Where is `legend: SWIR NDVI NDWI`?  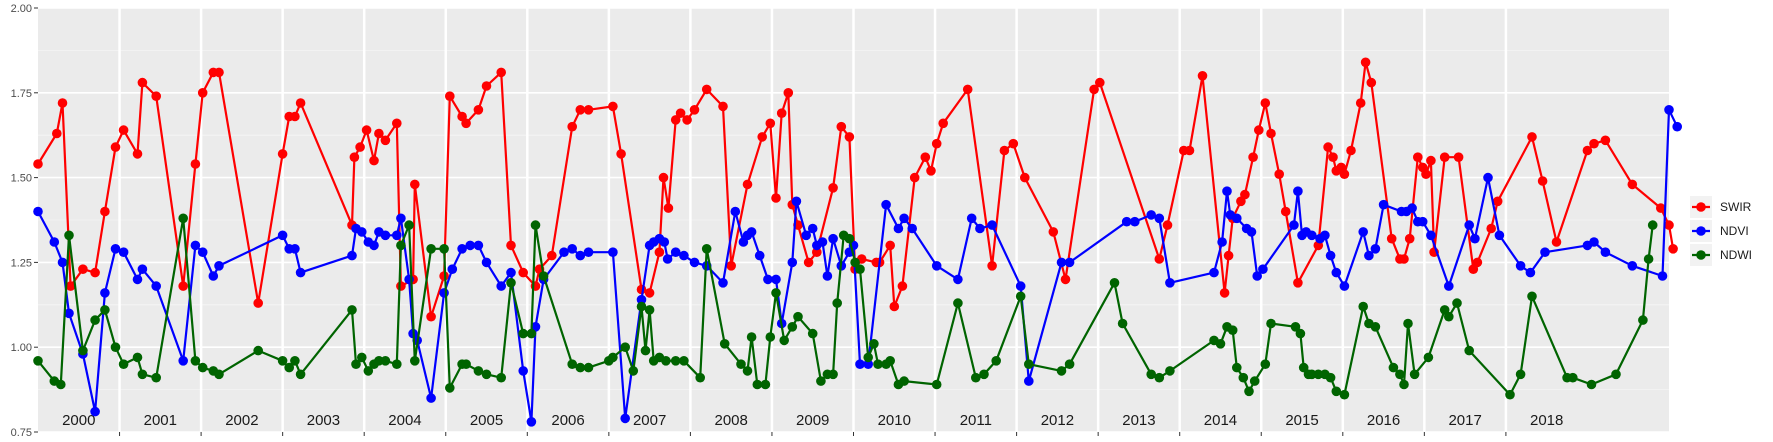
legend: SWIR NDVI NDWI is located at coordinates (1721, 231).